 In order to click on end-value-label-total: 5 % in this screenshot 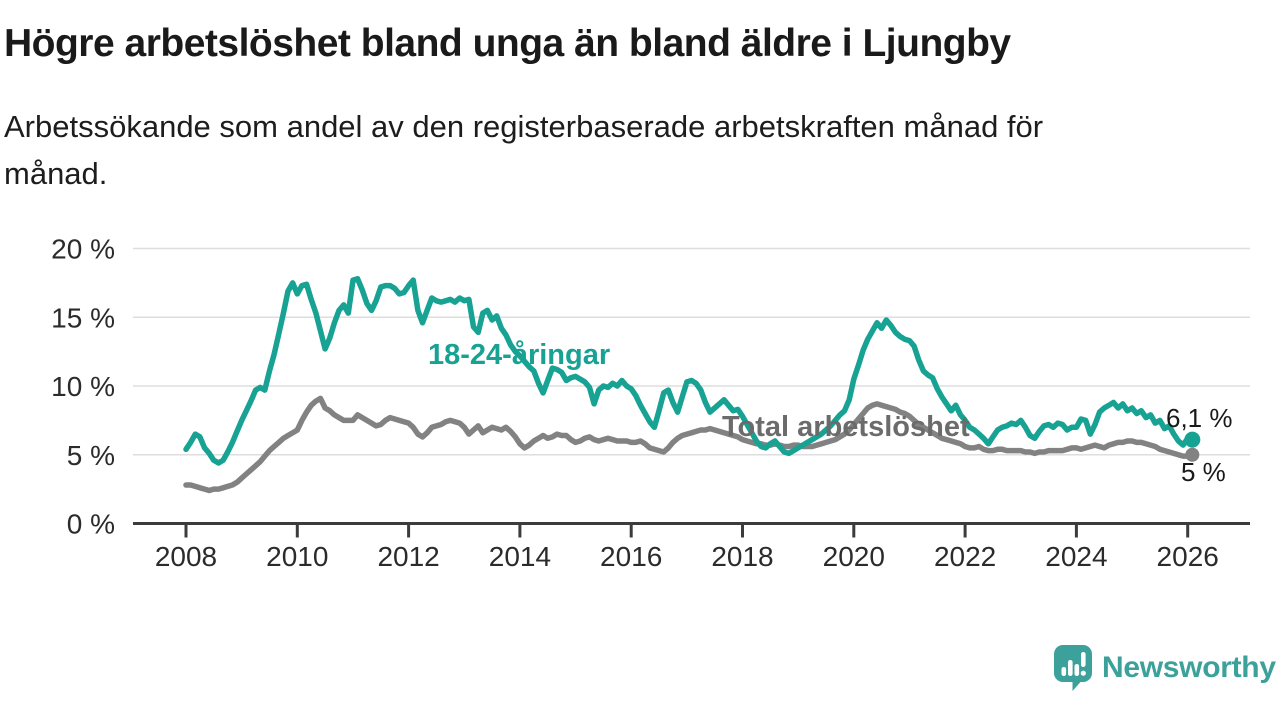, I will do `click(1203, 472)`.